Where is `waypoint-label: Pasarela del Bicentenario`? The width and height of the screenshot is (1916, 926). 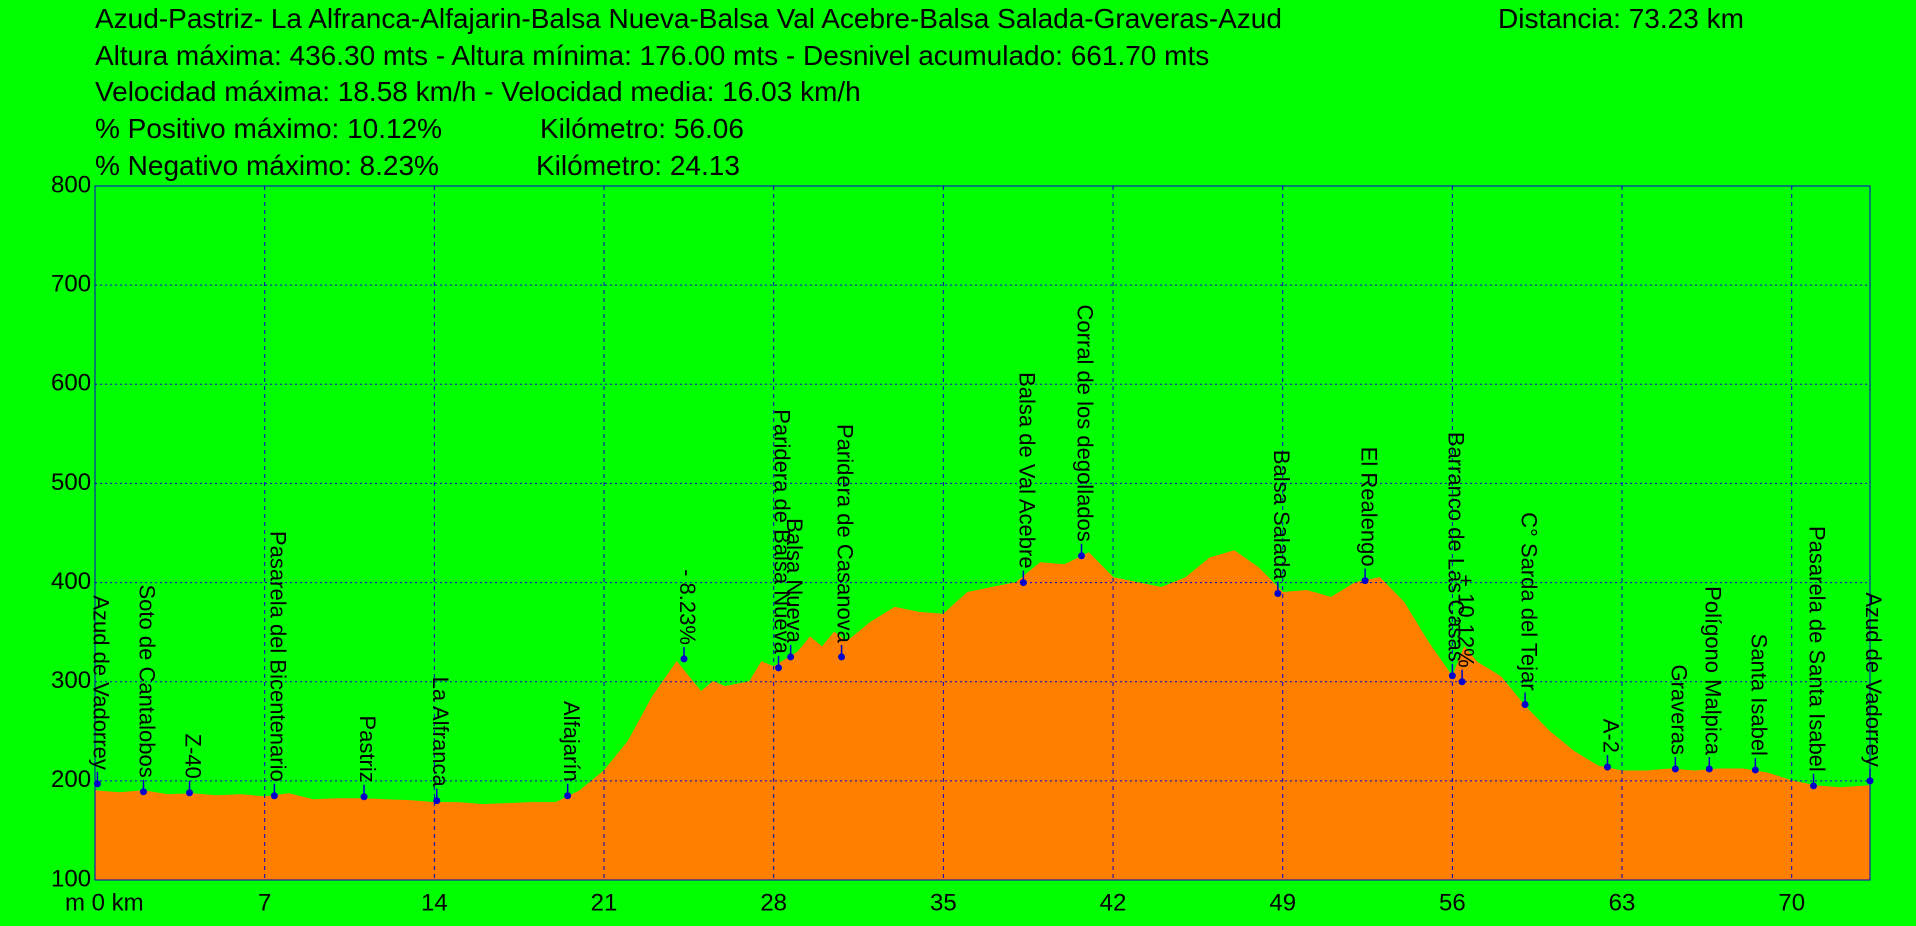 waypoint-label: Pasarela del Bicentenario is located at coordinates (278, 656).